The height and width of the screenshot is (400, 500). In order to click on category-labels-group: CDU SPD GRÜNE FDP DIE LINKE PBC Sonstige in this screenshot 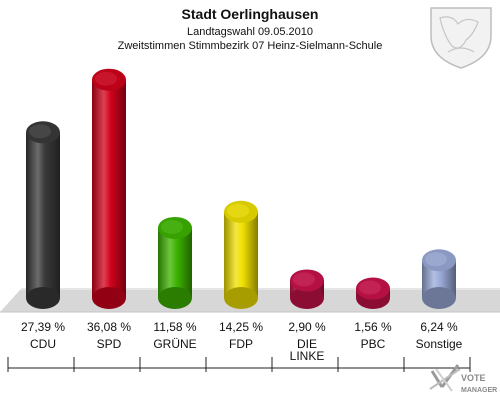, I will do `click(246, 350)`.